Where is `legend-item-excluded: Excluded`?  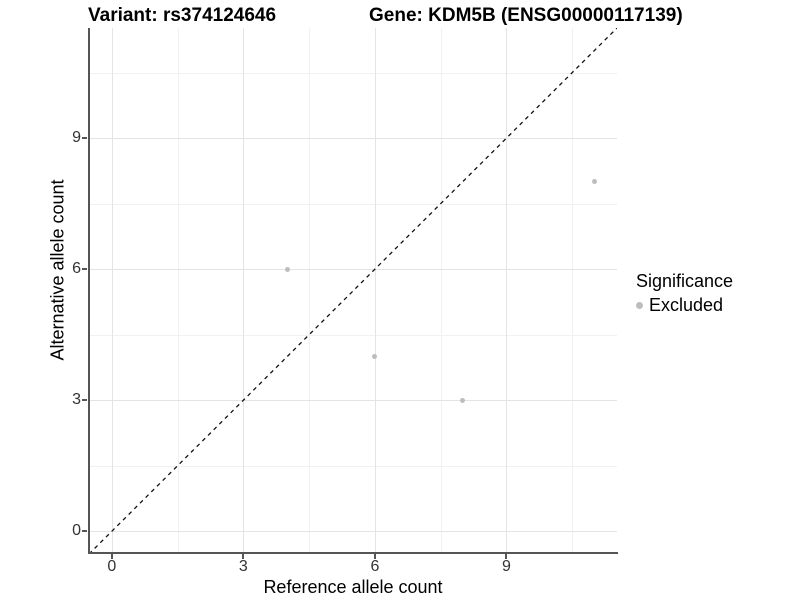 legend-item-excluded: Excluded is located at coordinates (684, 305).